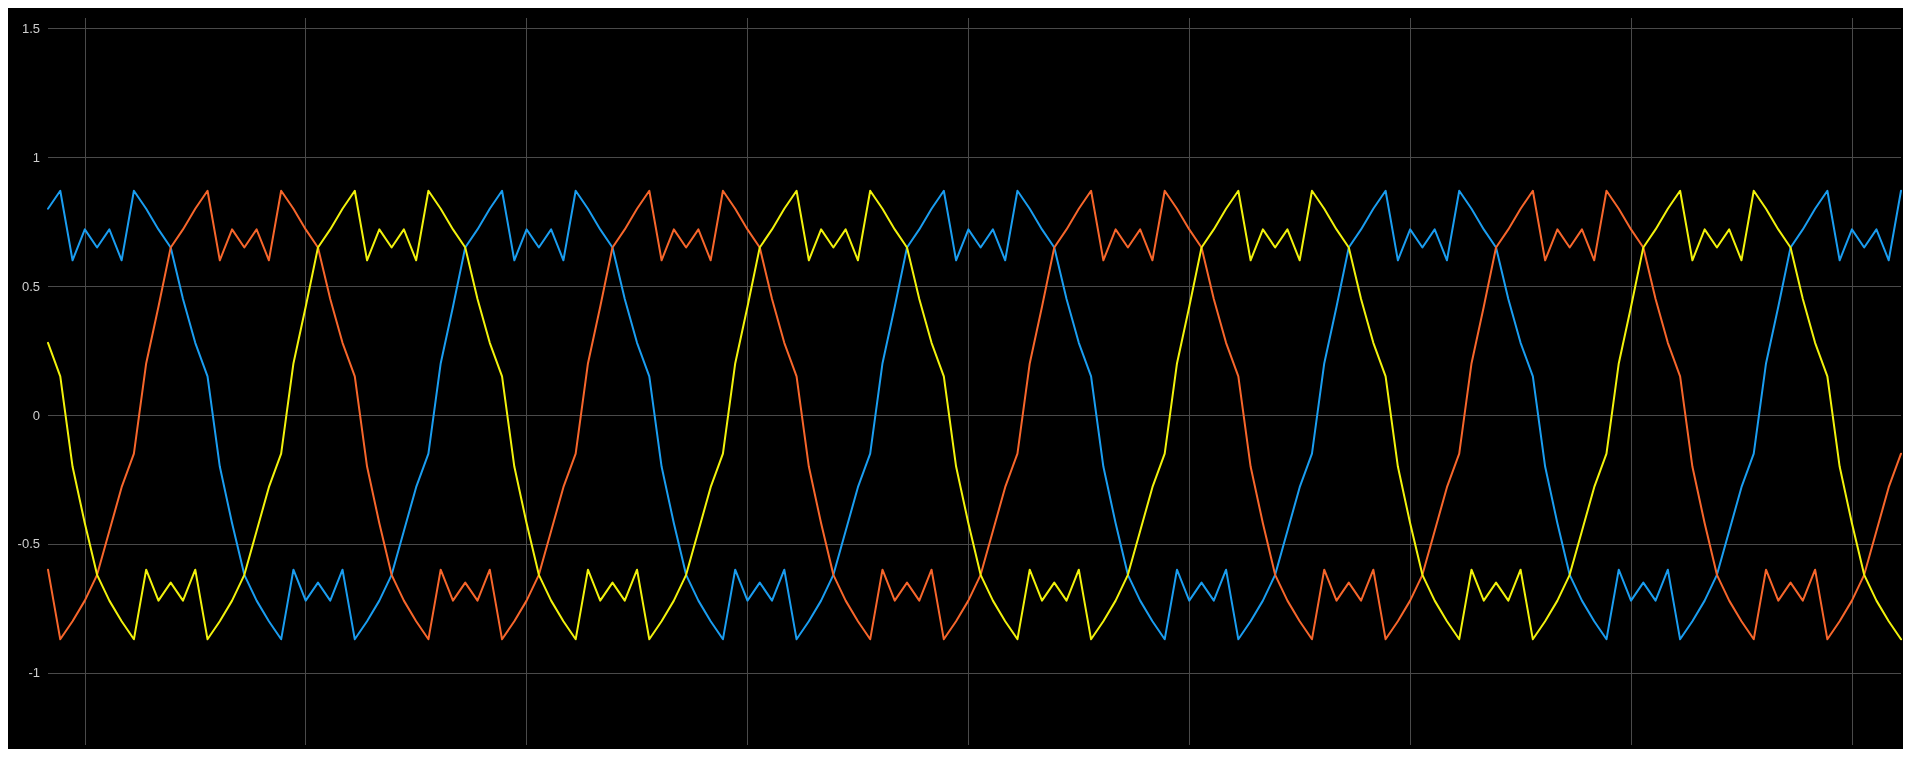  What do you see at coordinates (28, 544) in the screenshot?
I see `y-tick-label: -0.5` at bounding box center [28, 544].